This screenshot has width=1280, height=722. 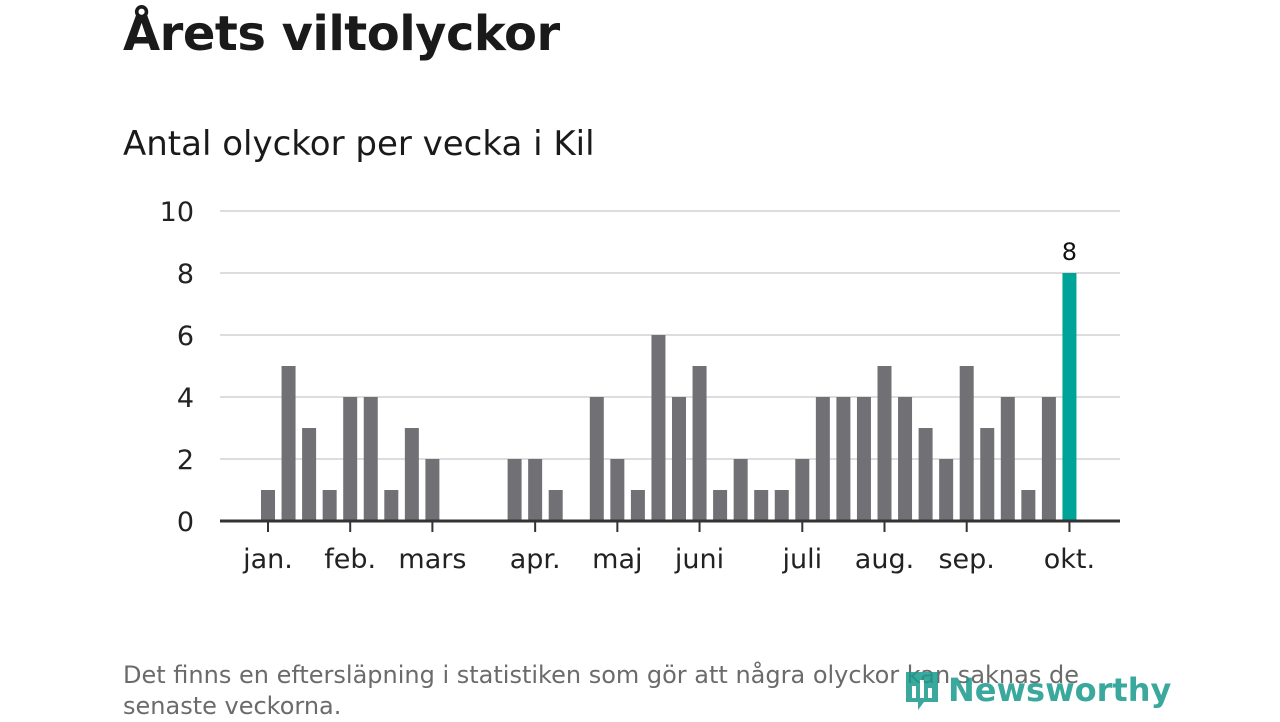 I want to click on page-title: Årets viltolyckor, so click(x=341, y=34).